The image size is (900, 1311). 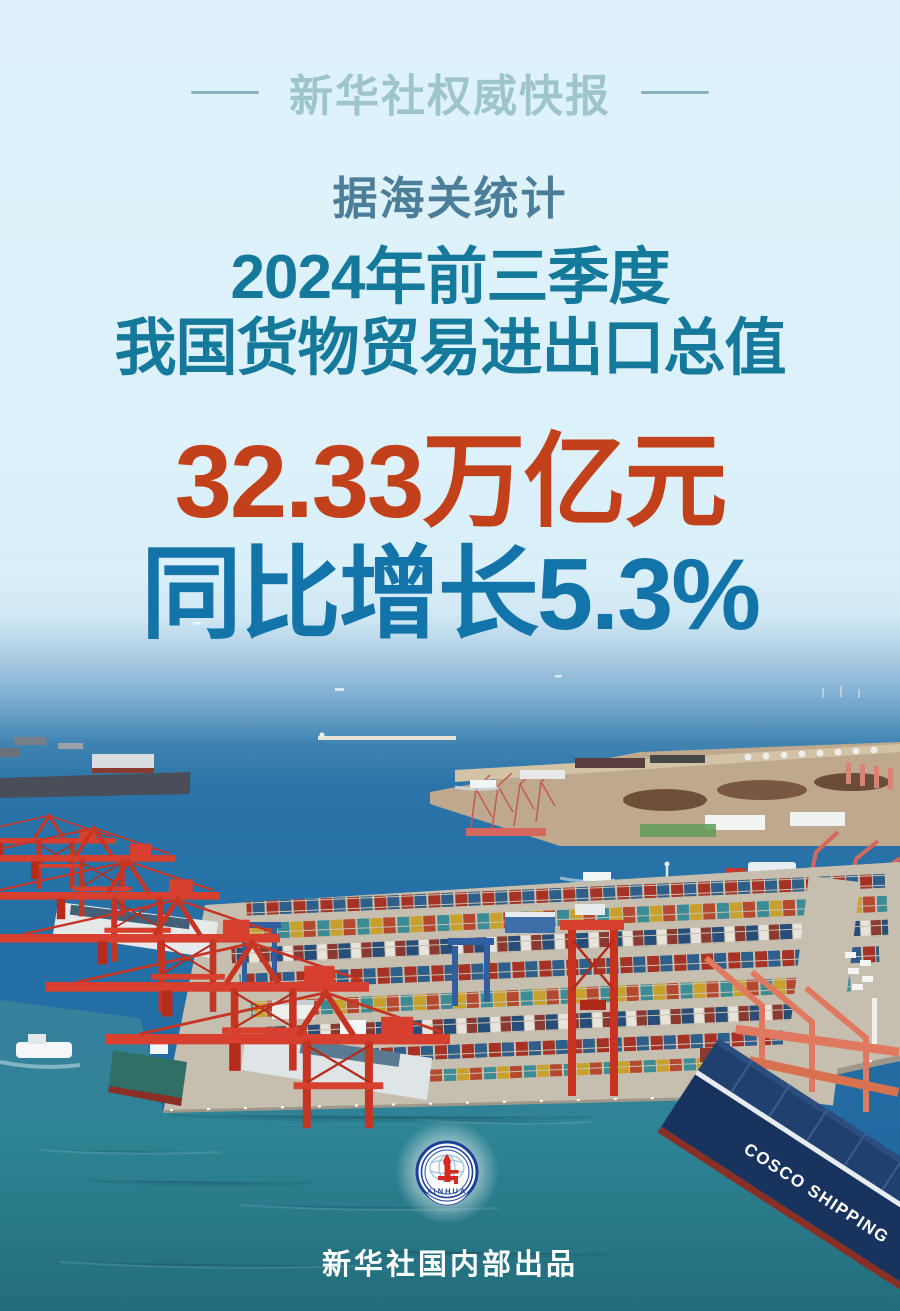 What do you see at coordinates (448, 1169) in the screenshot?
I see `torch-icon` at bounding box center [448, 1169].